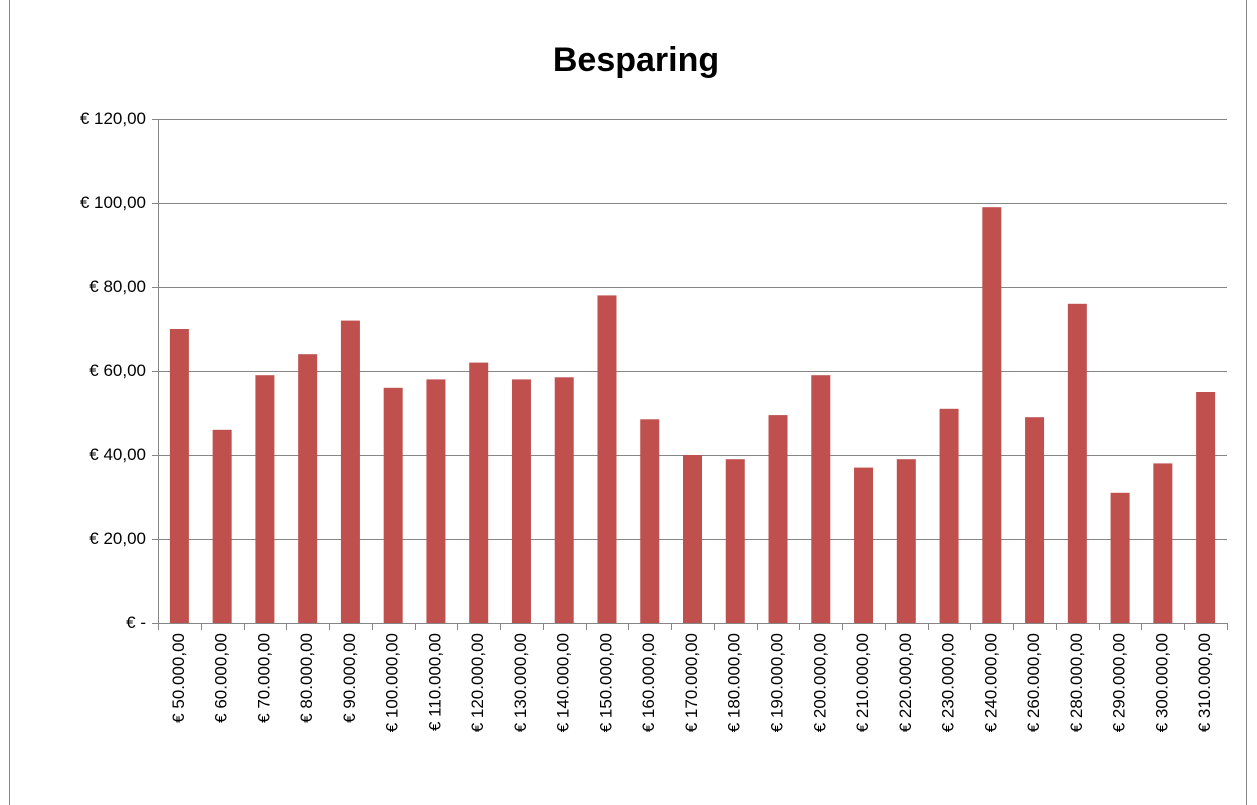 This screenshot has height=805, width=1257. Describe the element at coordinates (905, 682) in the screenshot. I see `x-tick-label: € 220.000,00` at that location.